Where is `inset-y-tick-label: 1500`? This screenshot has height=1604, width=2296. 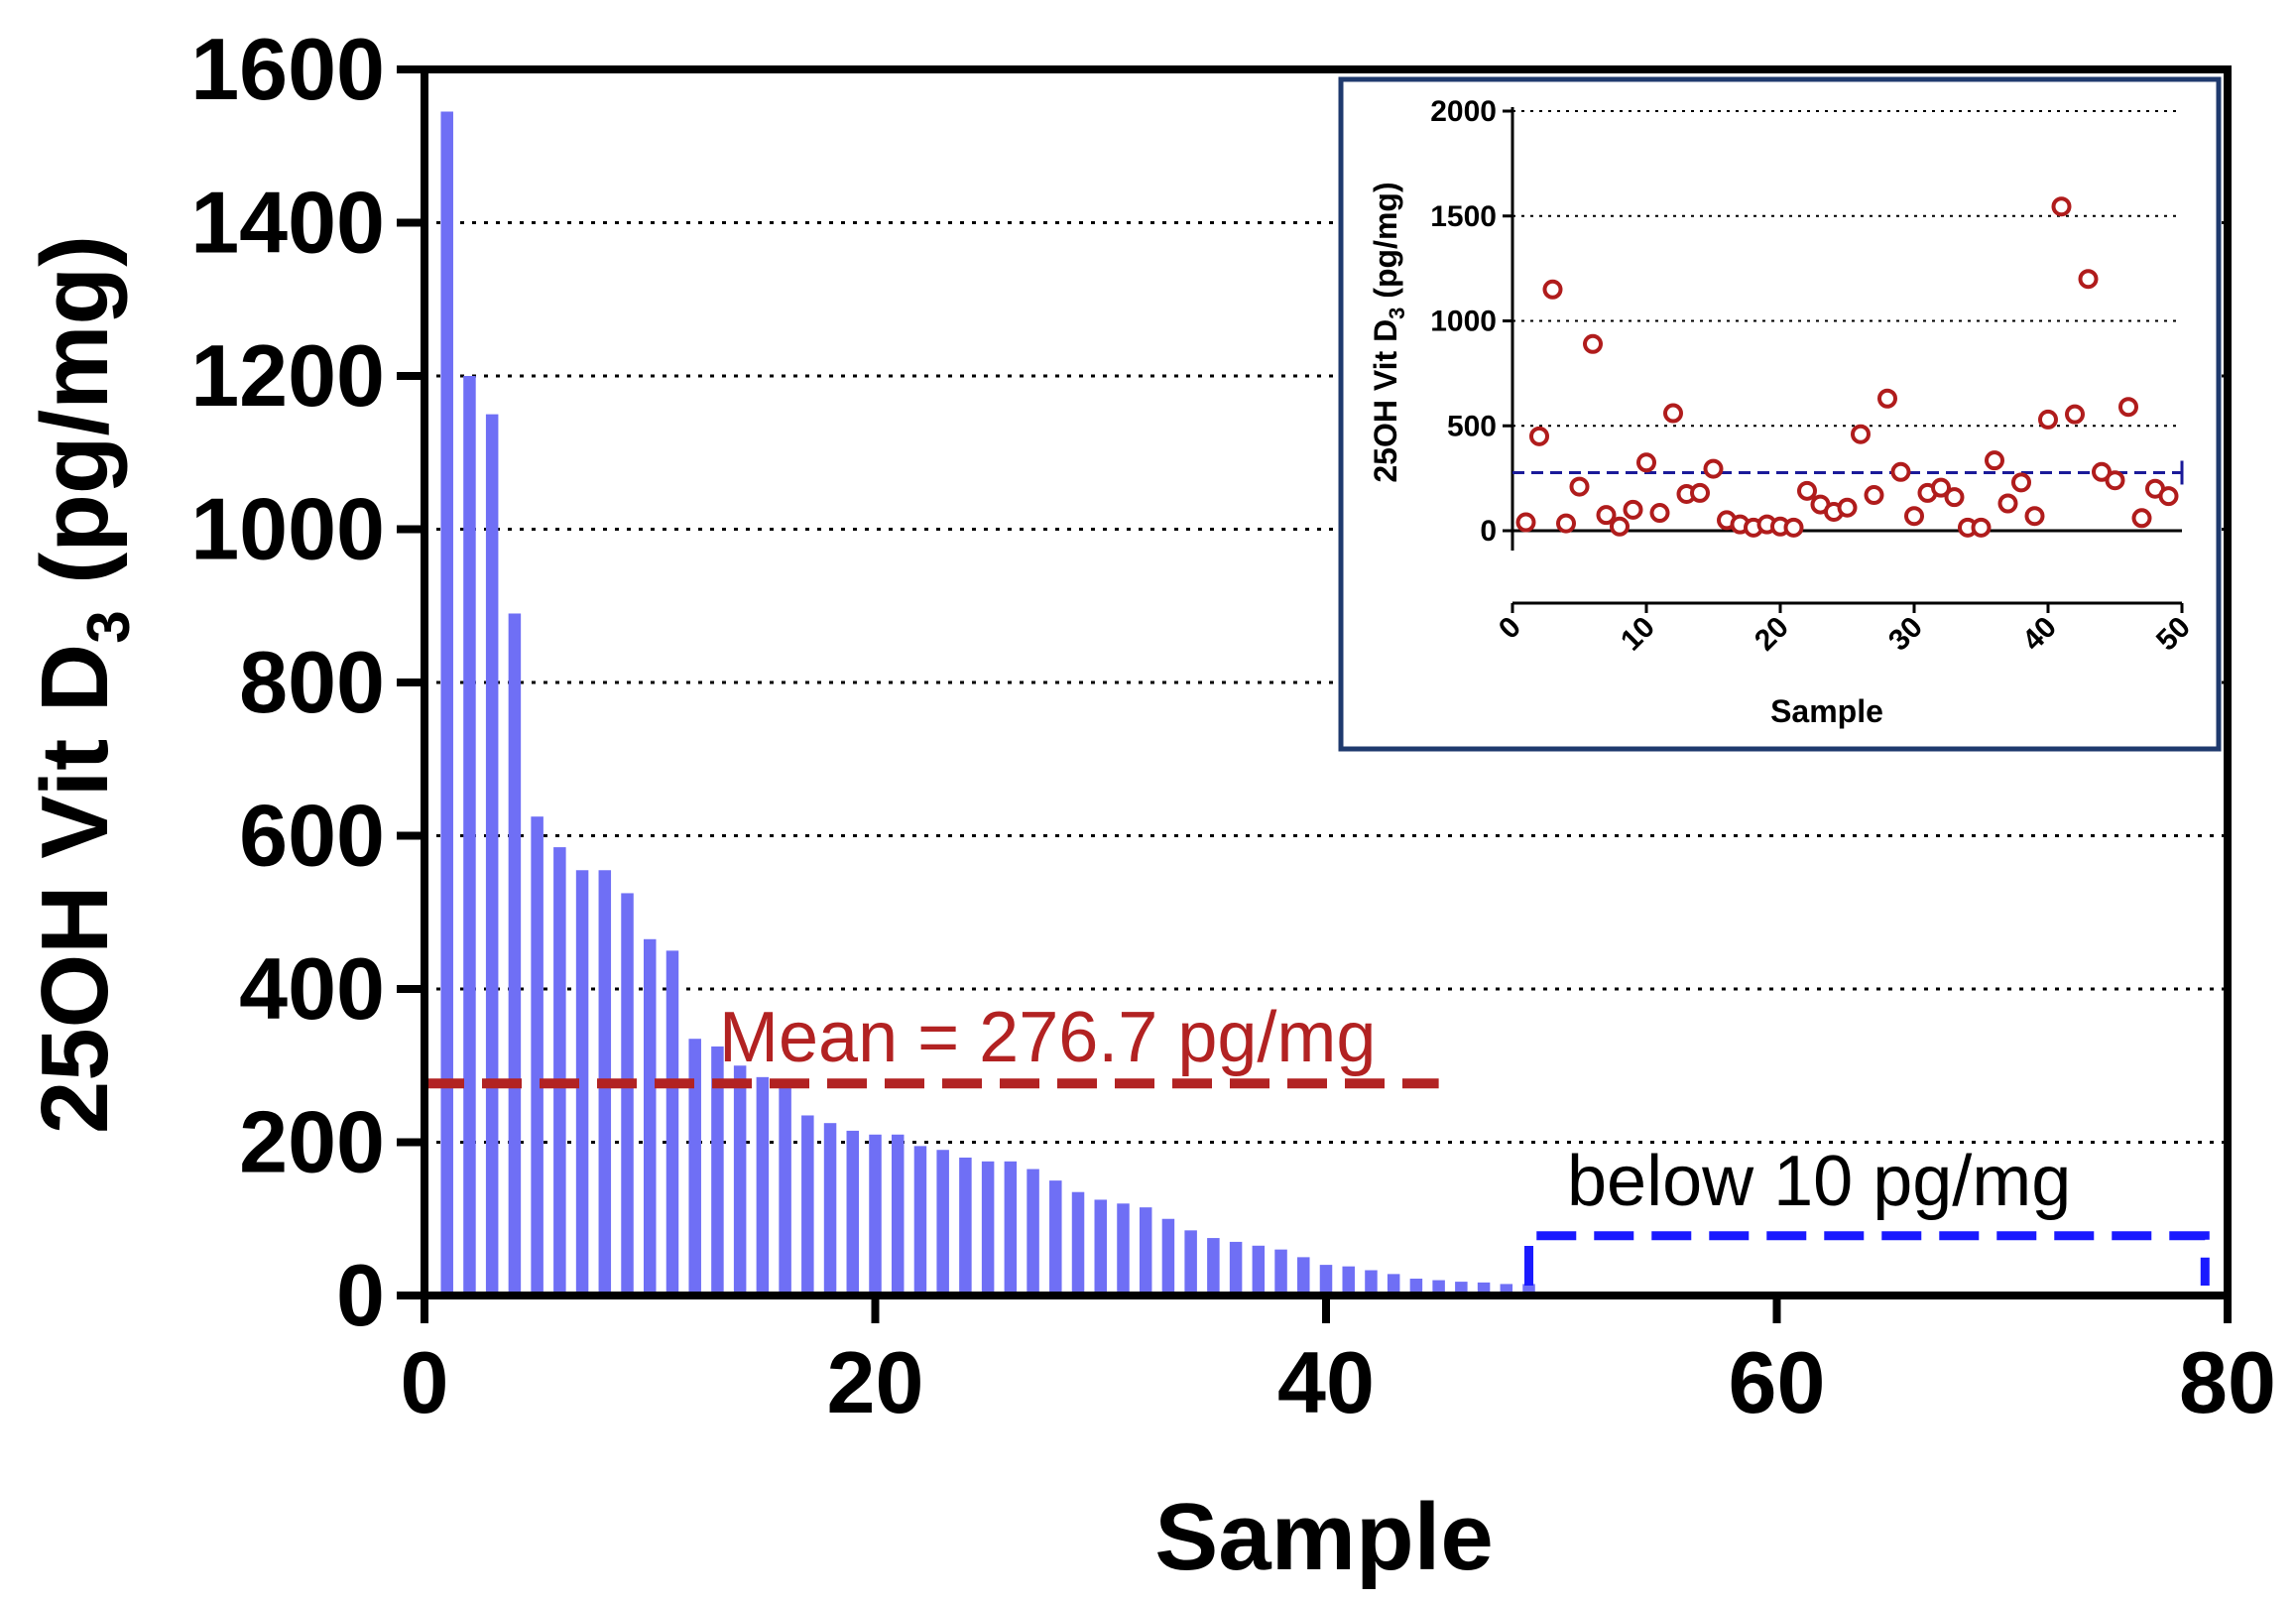 inset-y-tick-label: 1500 is located at coordinates (1463, 216).